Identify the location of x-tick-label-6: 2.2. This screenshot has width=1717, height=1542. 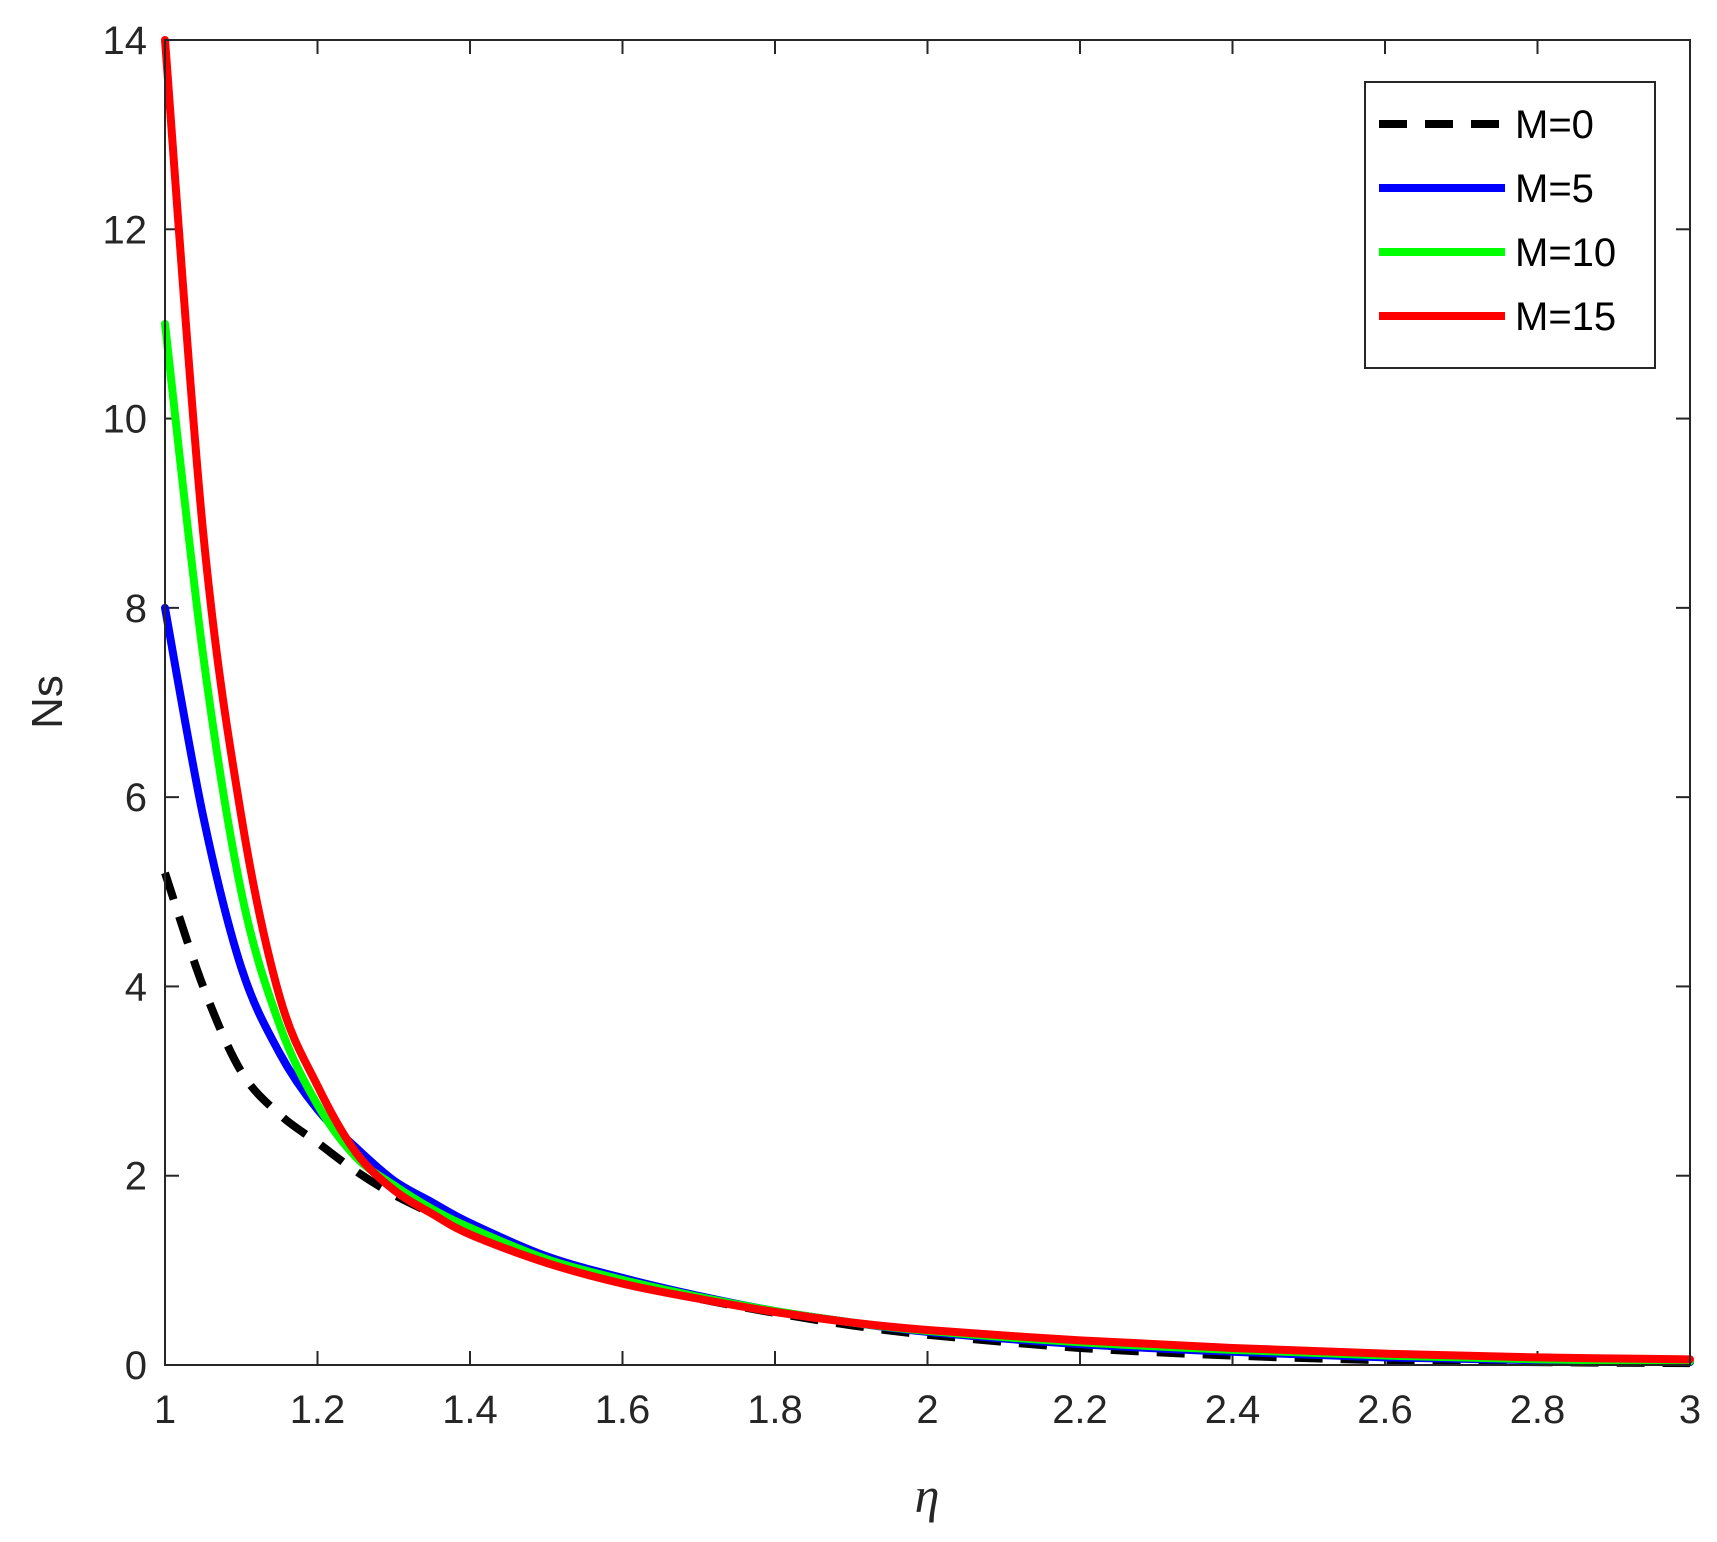
(1080, 1410).